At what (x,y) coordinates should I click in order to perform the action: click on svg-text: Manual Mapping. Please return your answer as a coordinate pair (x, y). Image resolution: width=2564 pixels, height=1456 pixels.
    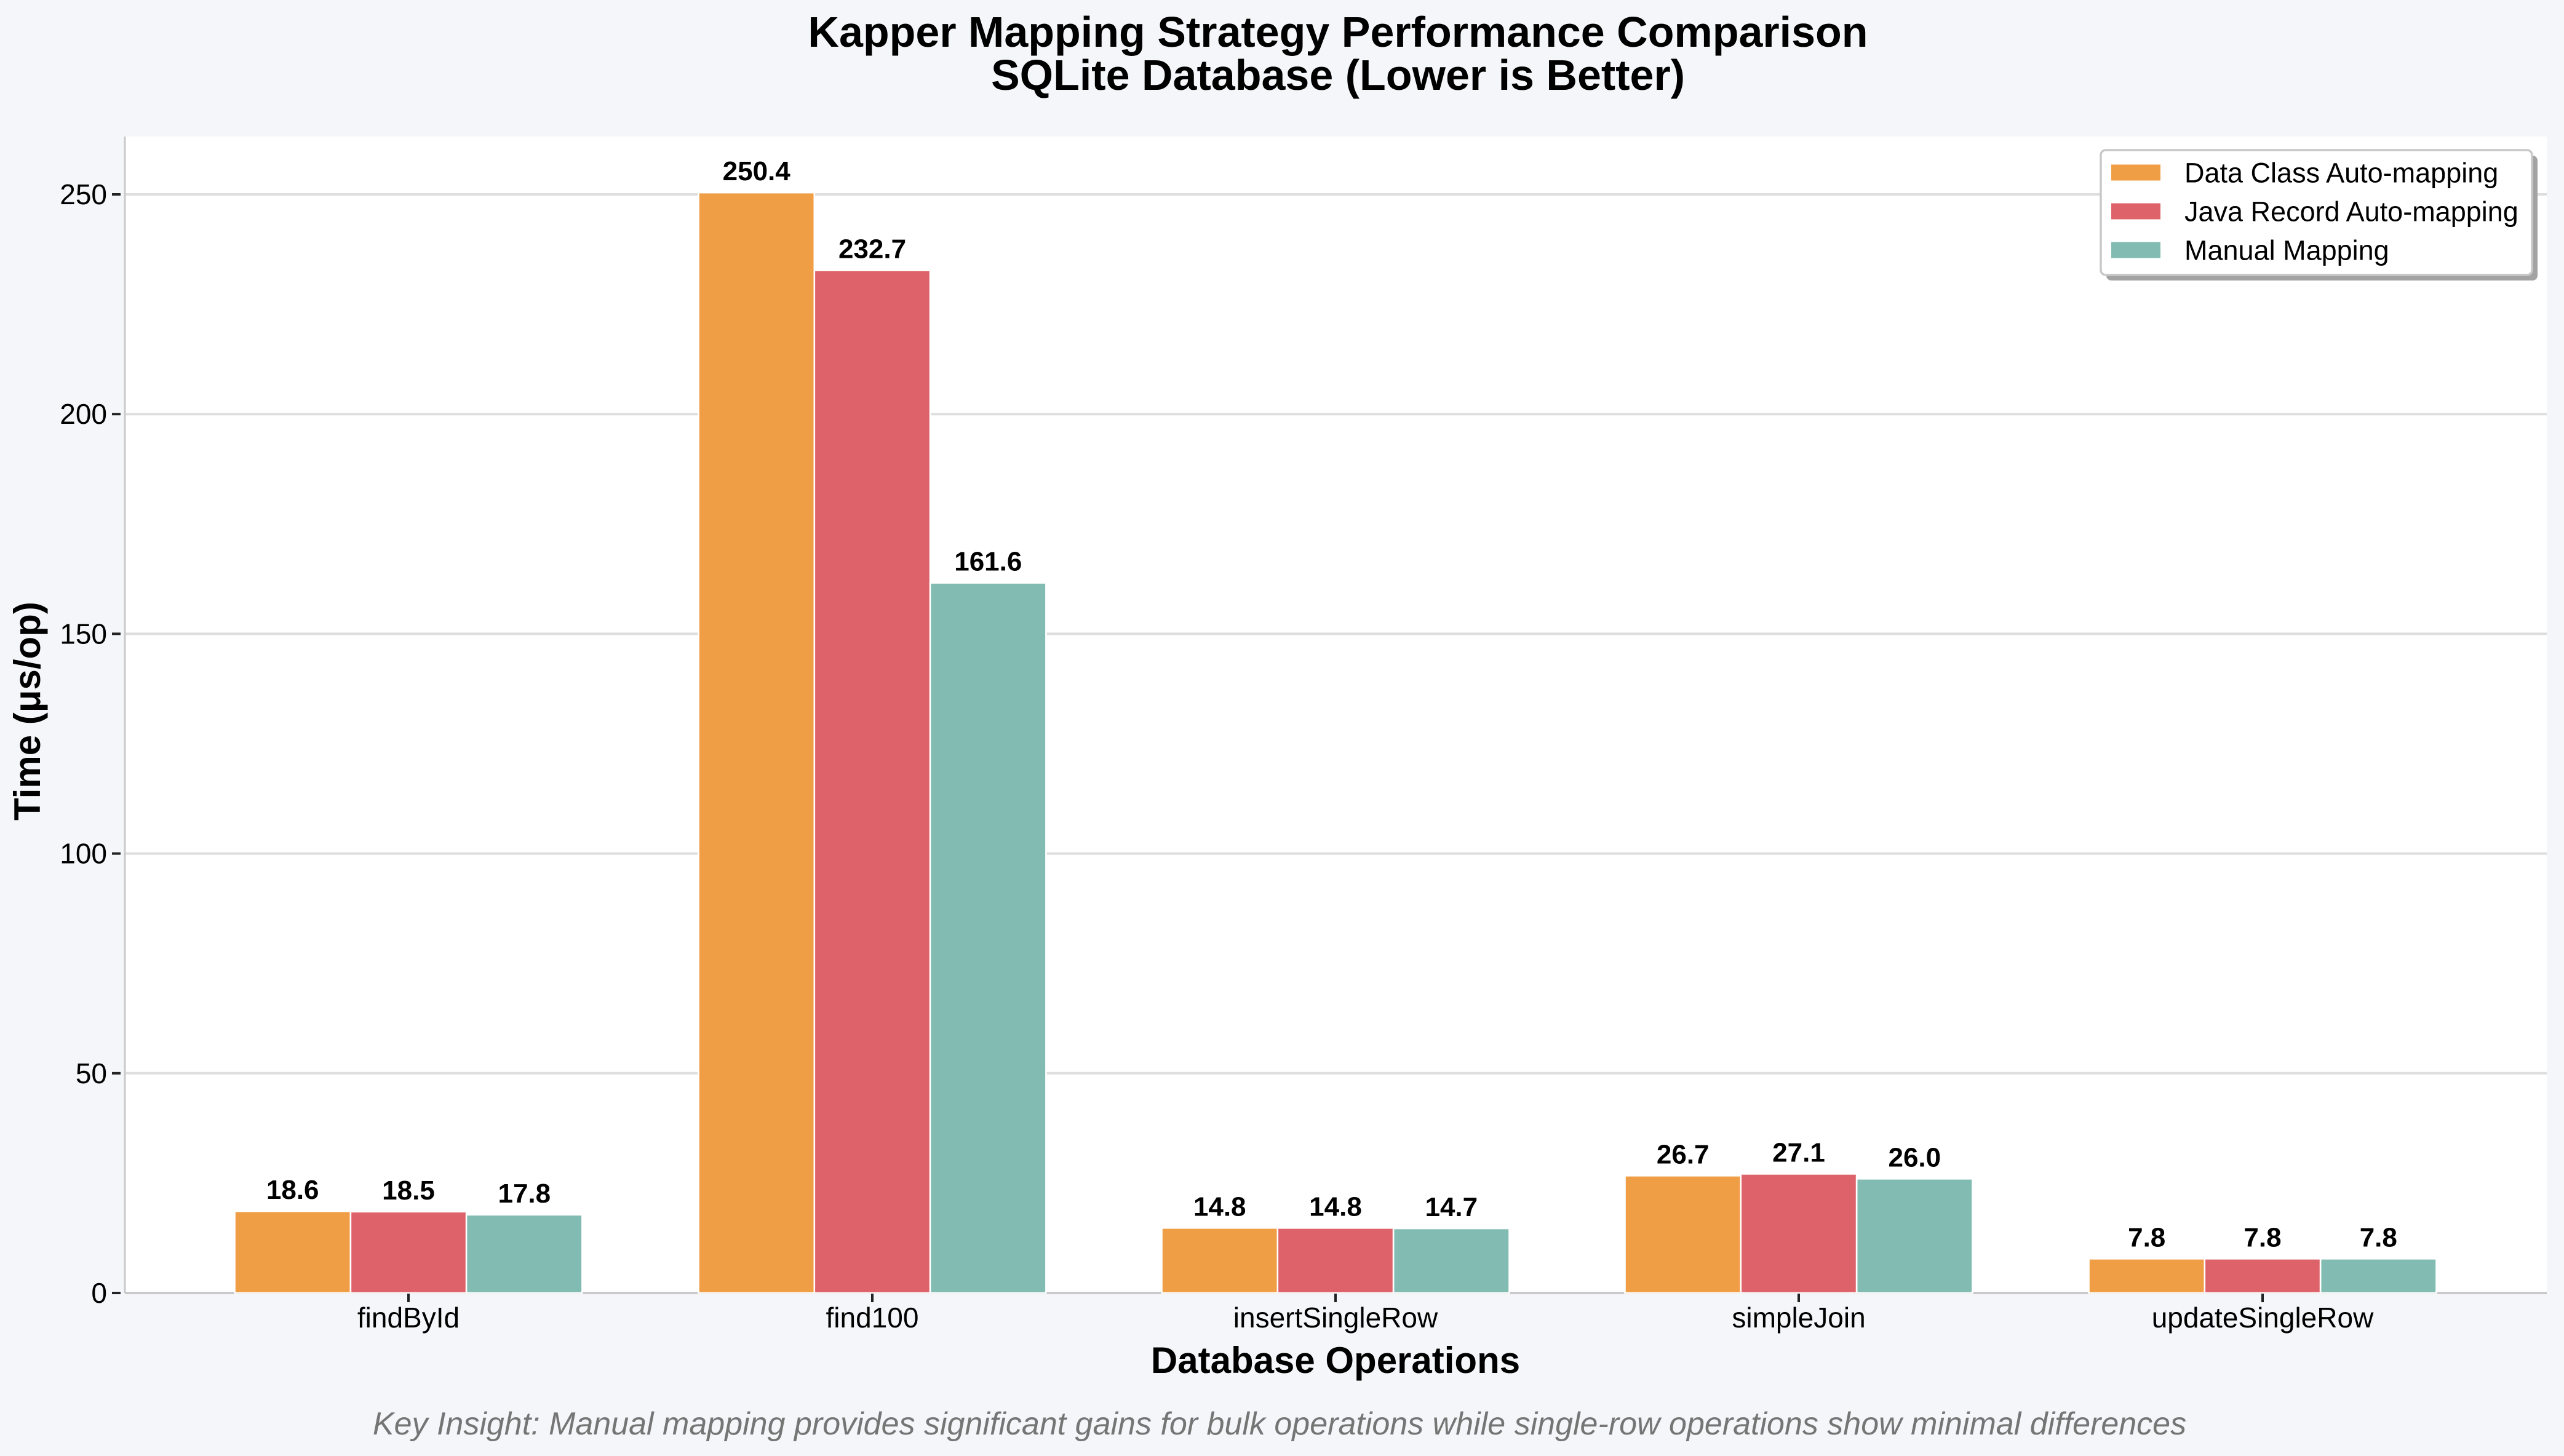
    Looking at the image, I should click on (2286, 251).